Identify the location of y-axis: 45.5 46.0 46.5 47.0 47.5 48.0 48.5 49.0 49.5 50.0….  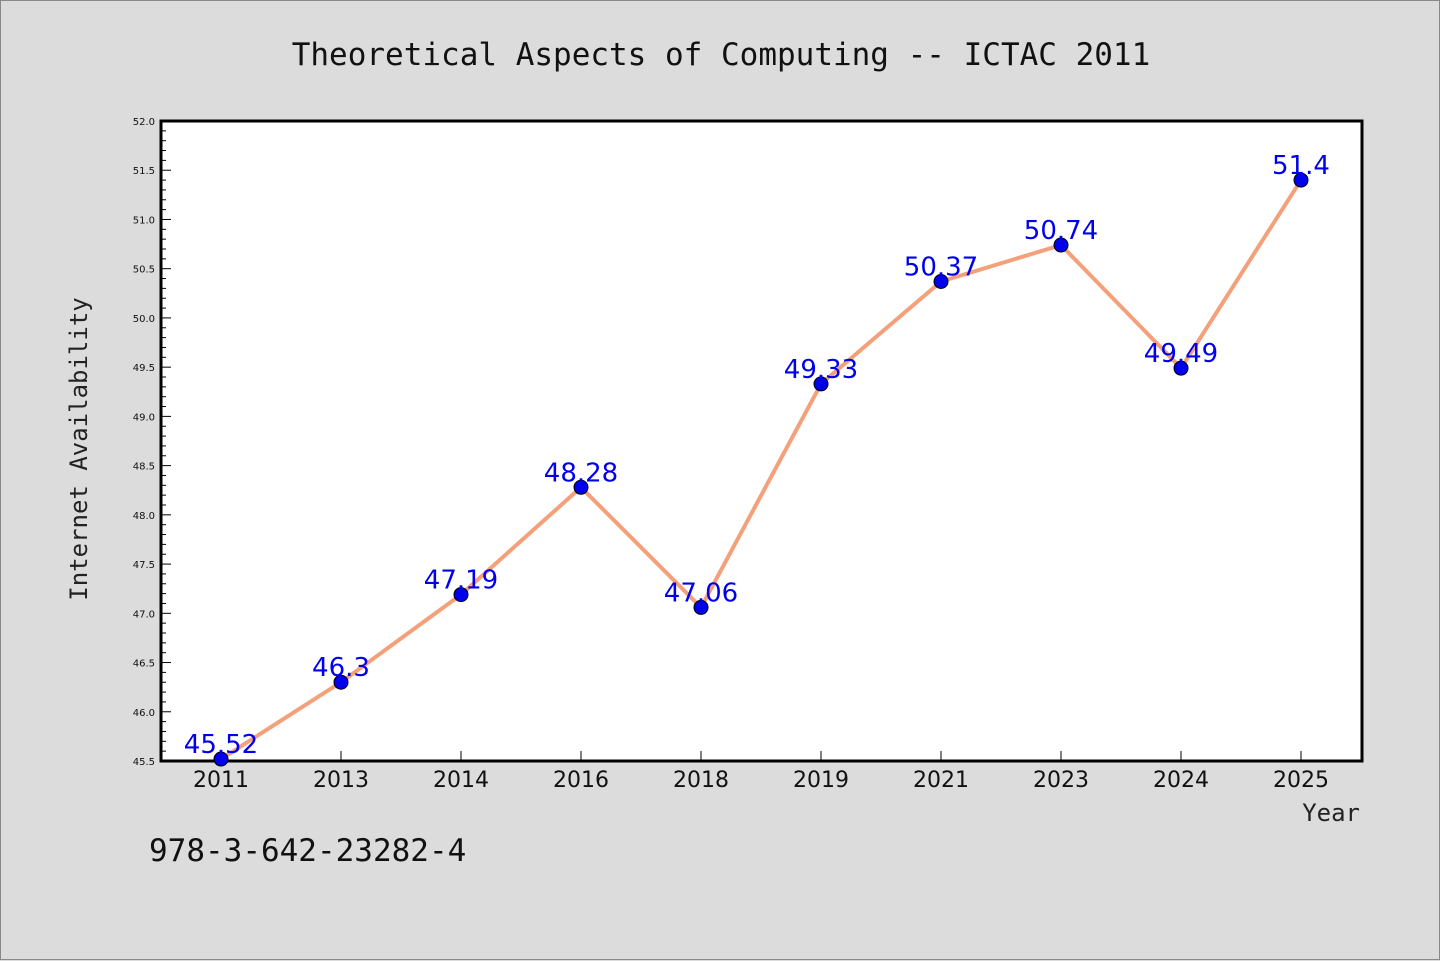
(152, 442).